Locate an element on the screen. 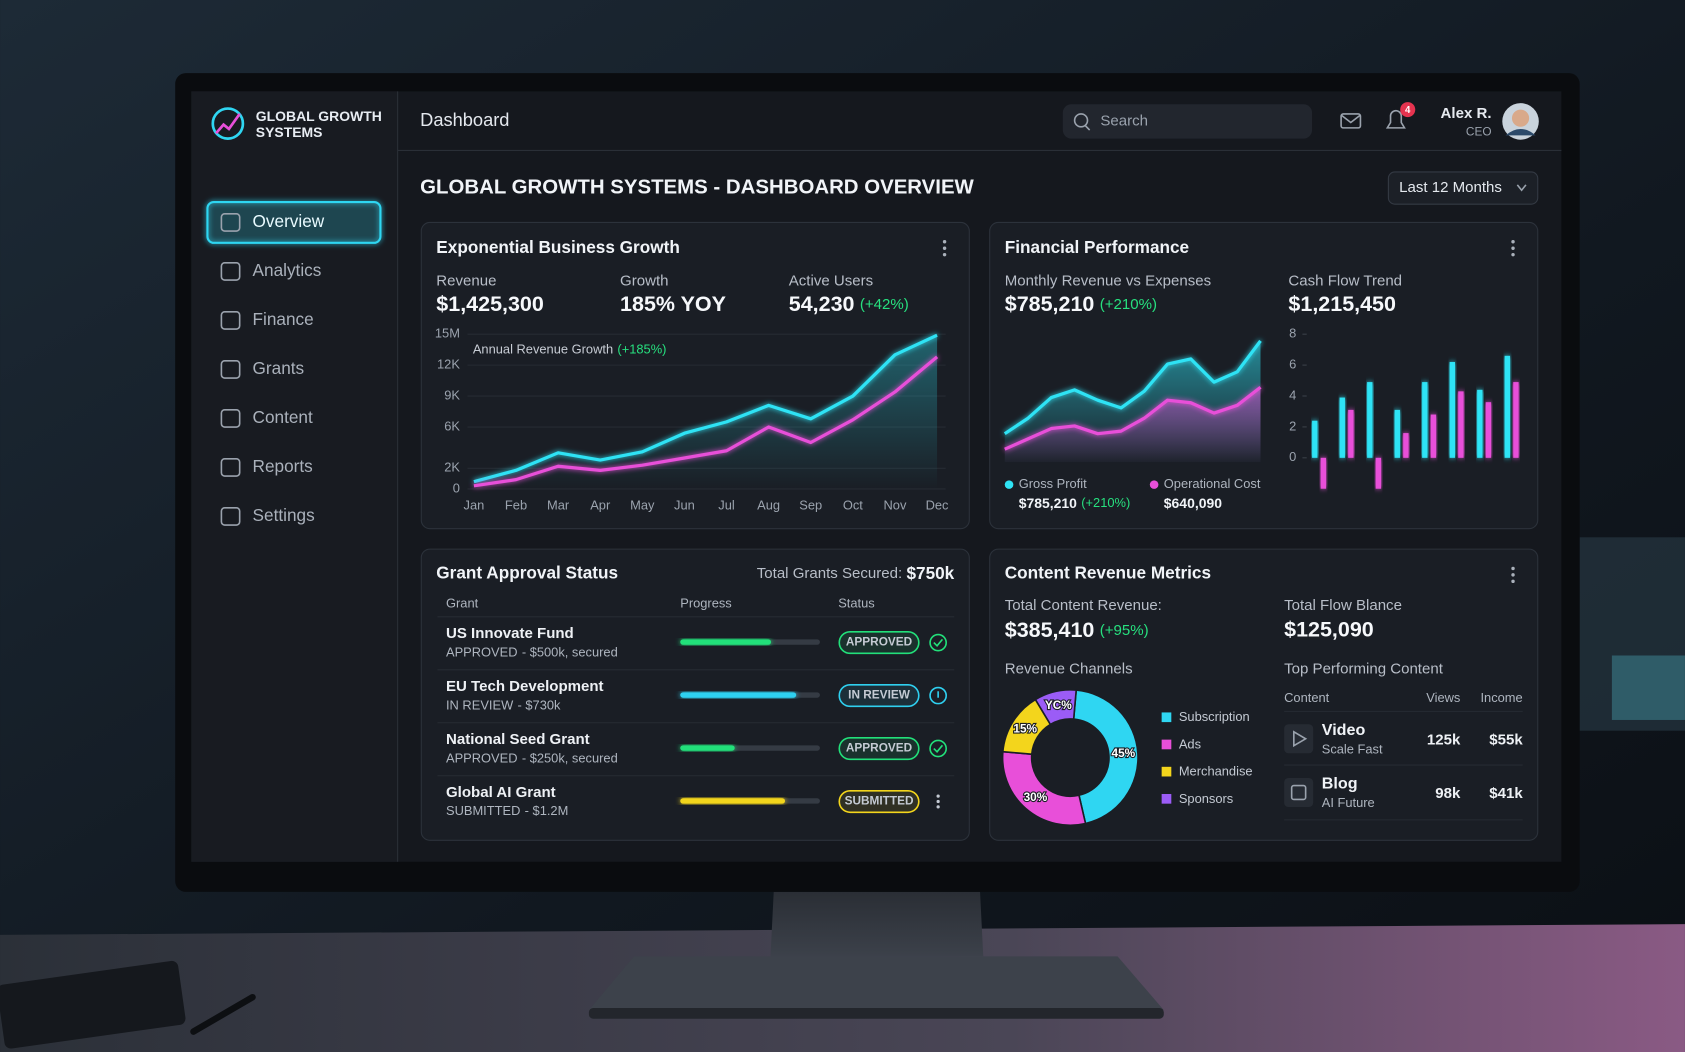  grants-total-part: Total Grants Secured: is located at coordinates (829, 573).